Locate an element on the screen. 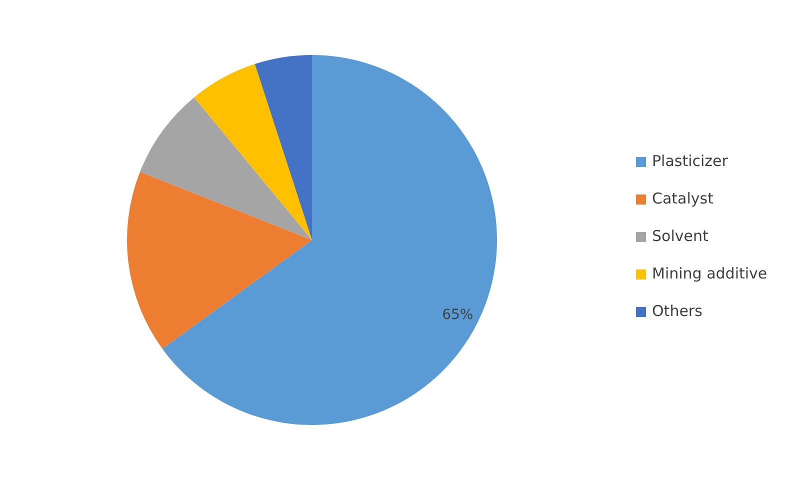 This screenshot has height=480, width=800. legend-label: Others is located at coordinates (677, 311).